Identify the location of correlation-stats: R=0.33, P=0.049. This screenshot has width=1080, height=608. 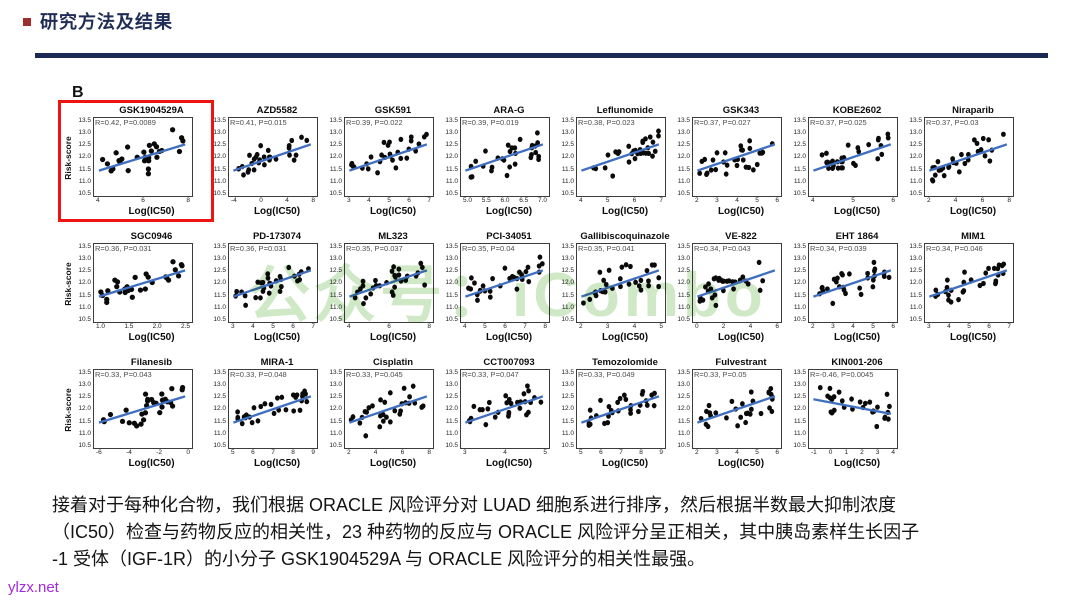
(606, 374).